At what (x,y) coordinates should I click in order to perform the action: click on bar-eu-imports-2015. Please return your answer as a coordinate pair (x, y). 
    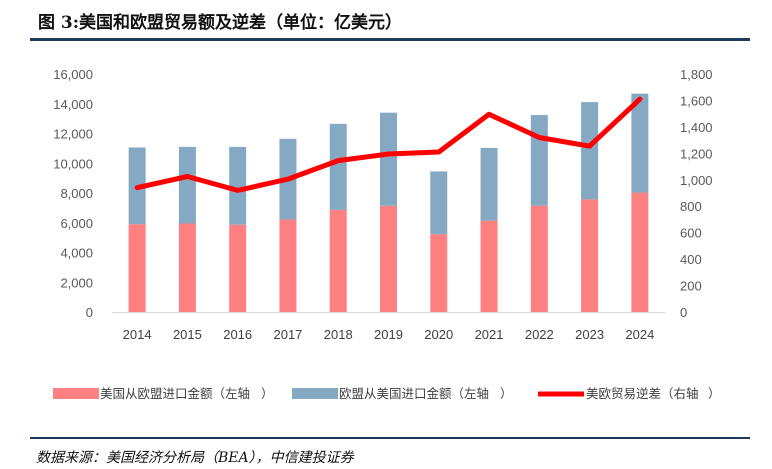
    Looking at the image, I should click on (187, 185).